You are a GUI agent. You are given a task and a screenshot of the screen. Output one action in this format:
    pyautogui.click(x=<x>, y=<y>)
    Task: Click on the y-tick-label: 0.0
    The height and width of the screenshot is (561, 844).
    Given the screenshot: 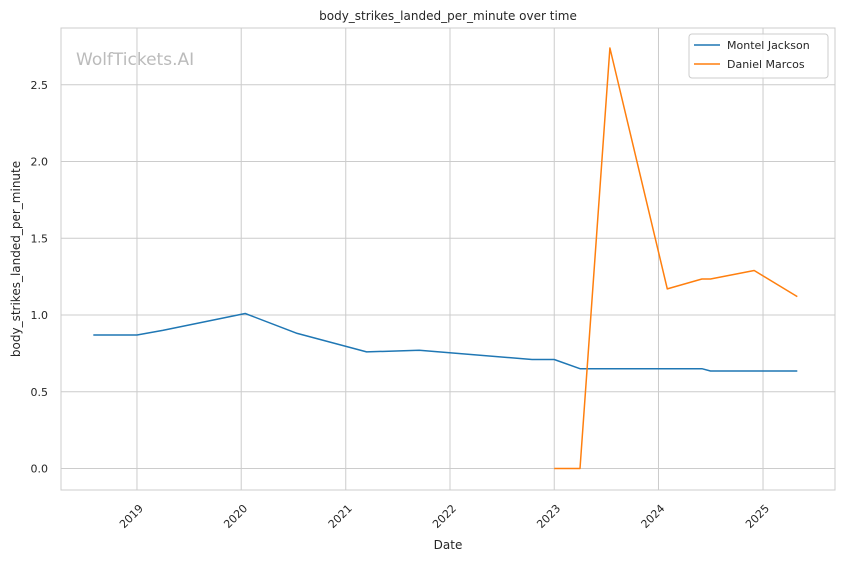 What is the action you would take?
    pyautogui.click(x=40, y=469)
    